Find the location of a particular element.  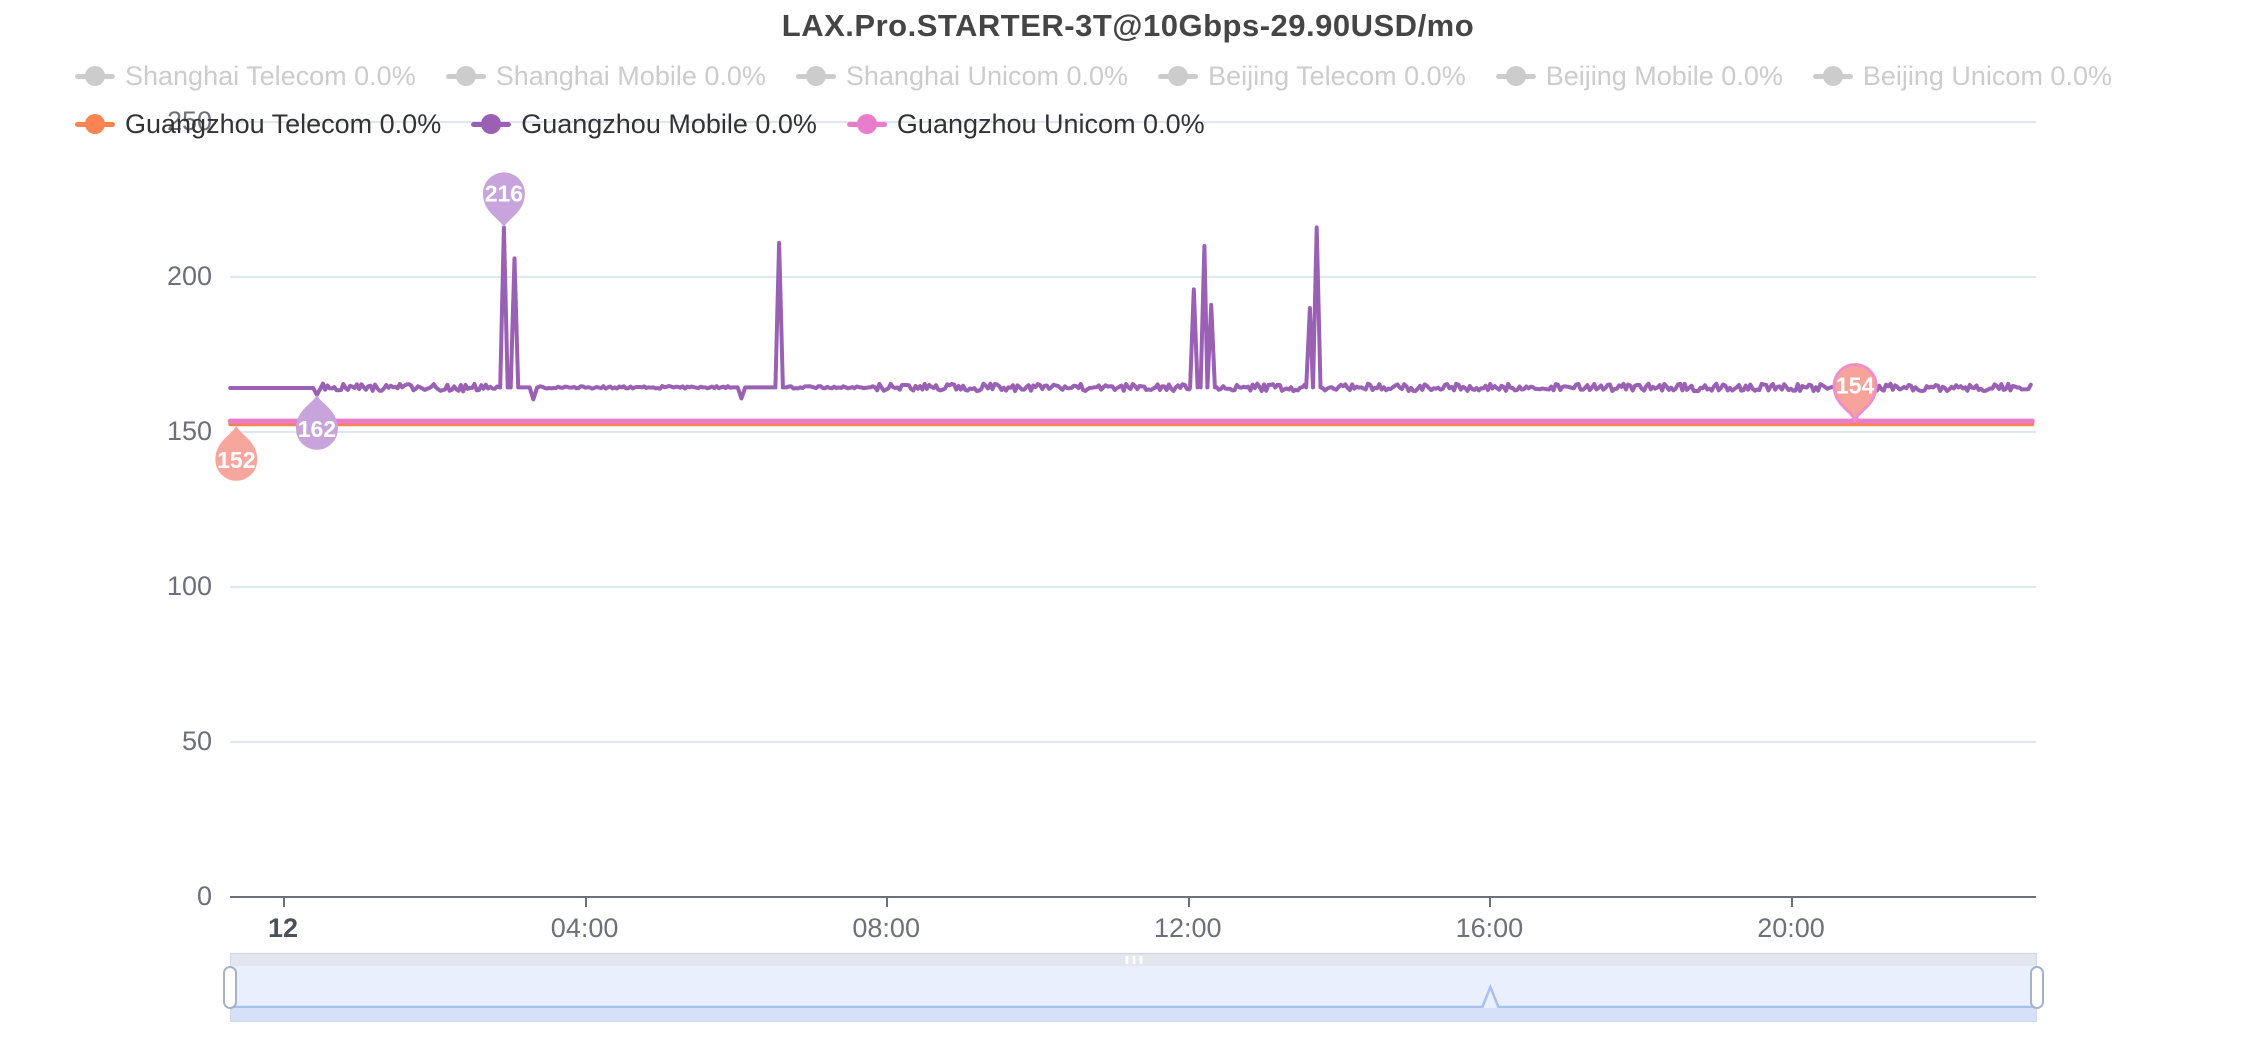

datazoom-mini-chart is located at coordinates (1133, 996).